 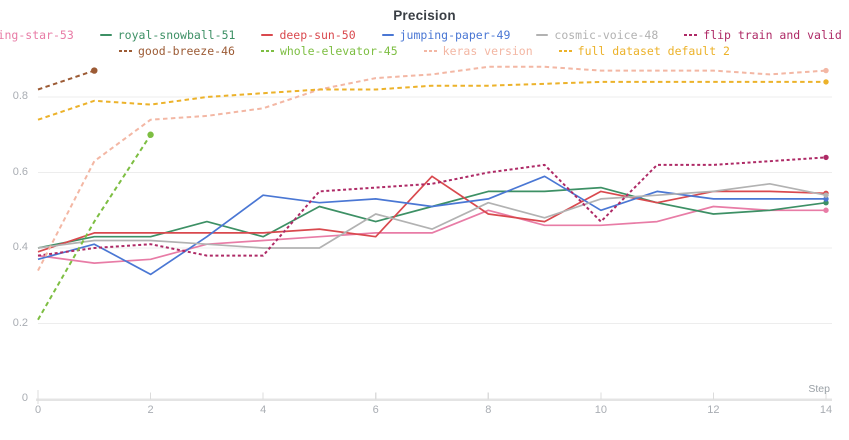 I want to click on y-tick-label: 0.2, so click(x=20, y=322).